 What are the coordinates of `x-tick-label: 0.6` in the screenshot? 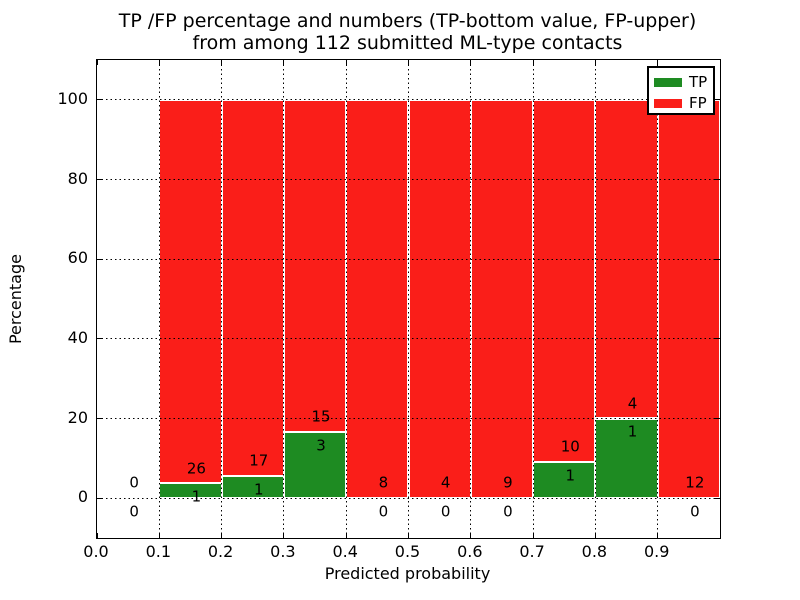 It's located at (470, 551).